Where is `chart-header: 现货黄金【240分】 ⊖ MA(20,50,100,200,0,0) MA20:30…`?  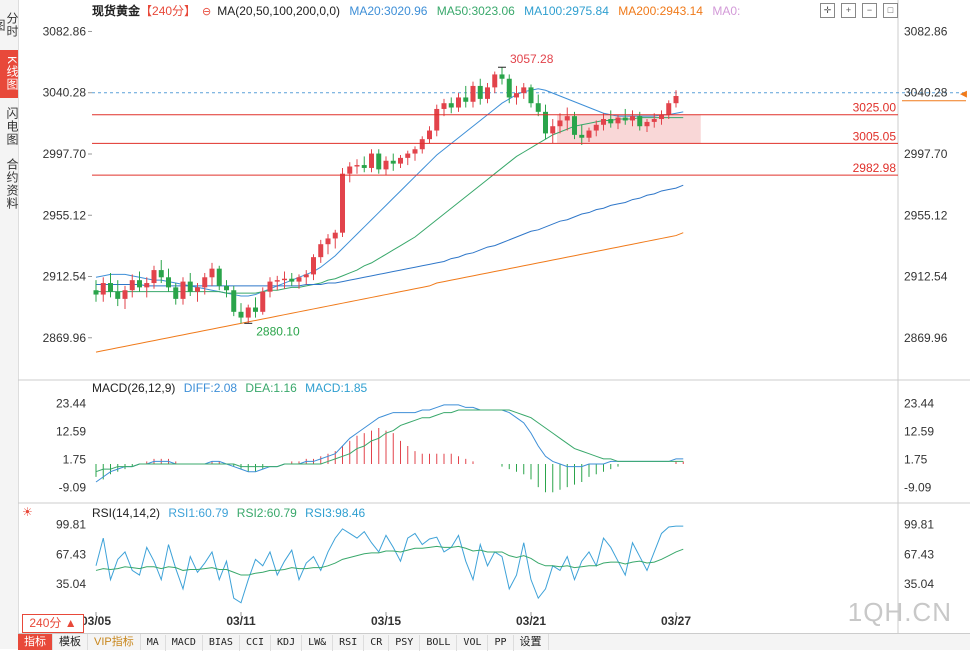
chart-header: 现货黄金【240分】 ⊖ MA(20,50,100,200,0,0) MA20:30… is located at coordinates (419, 11).